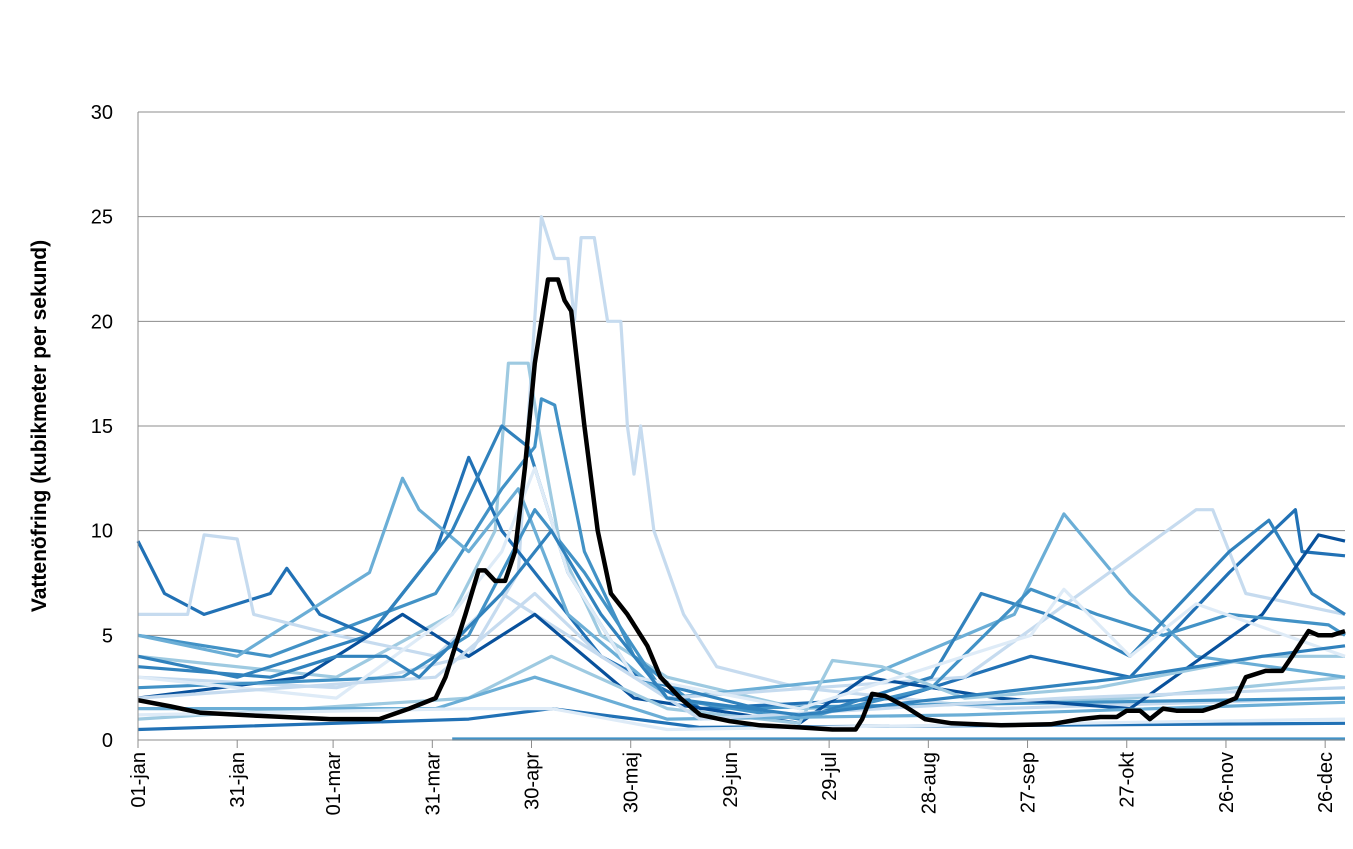  What do you see at coordinates (433, 784) in the screenshot?
I see `x-tick-label: 31-mar` at bounding box center [433, 784].